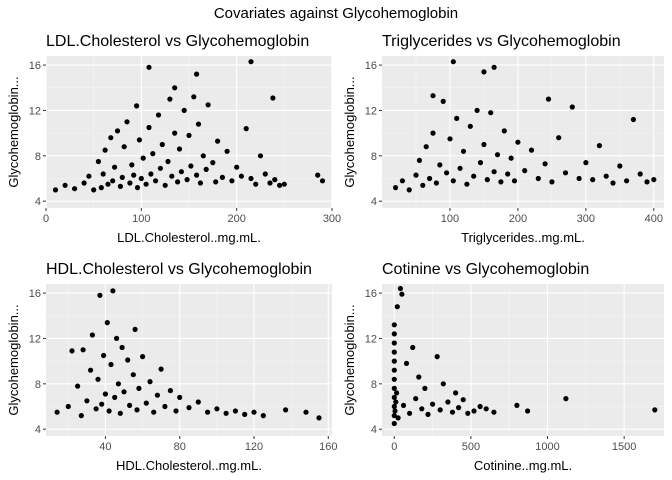  What do you see at coordinates (518, 219) in the screenshot?
I see `x-tick-label: 200` at bounding box center [518, 219].